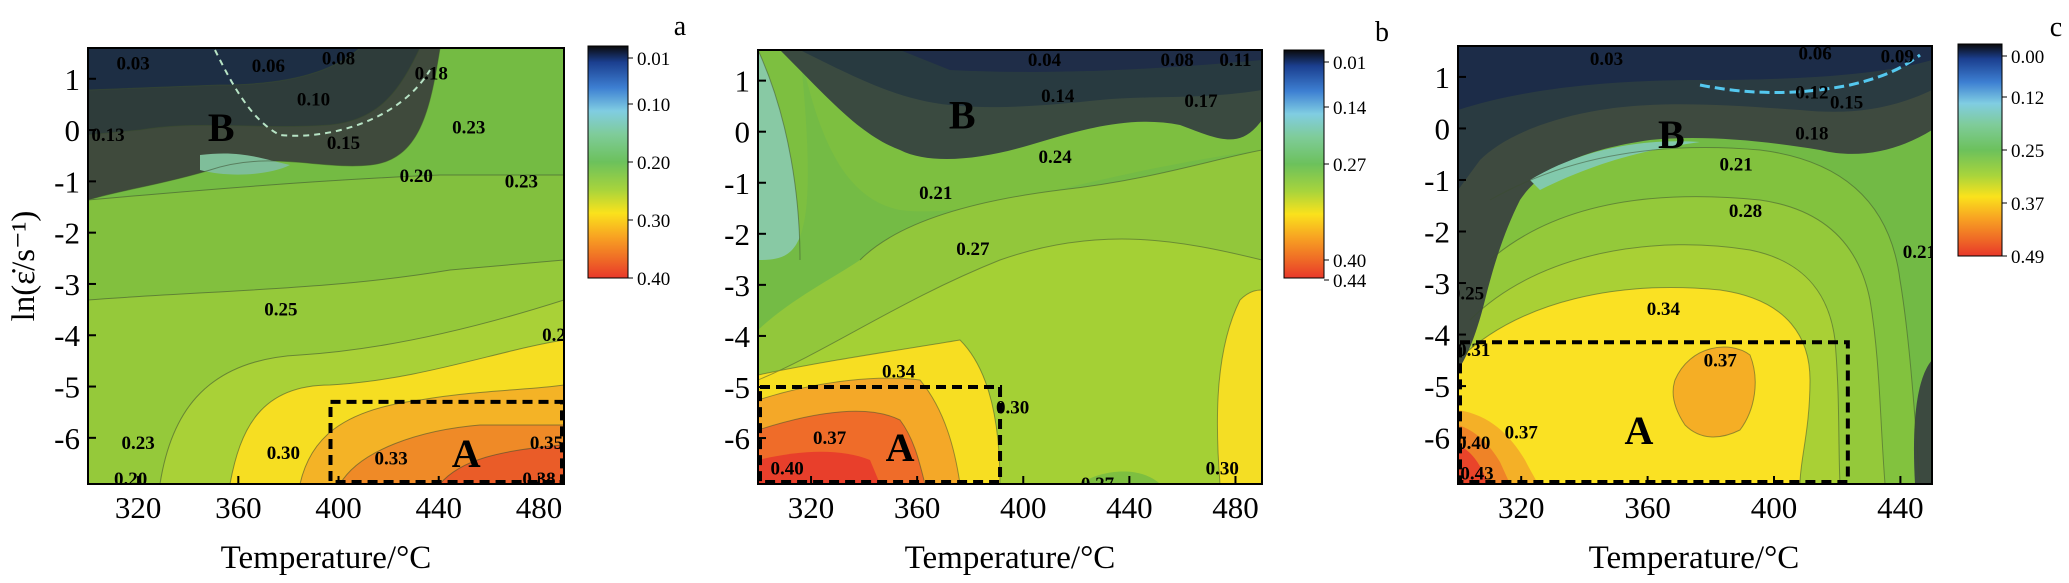  What do you see at coordinates (1382, 32) in the screenshot?
I see `panel-b-label: b` at bounding box center [1382, 32].